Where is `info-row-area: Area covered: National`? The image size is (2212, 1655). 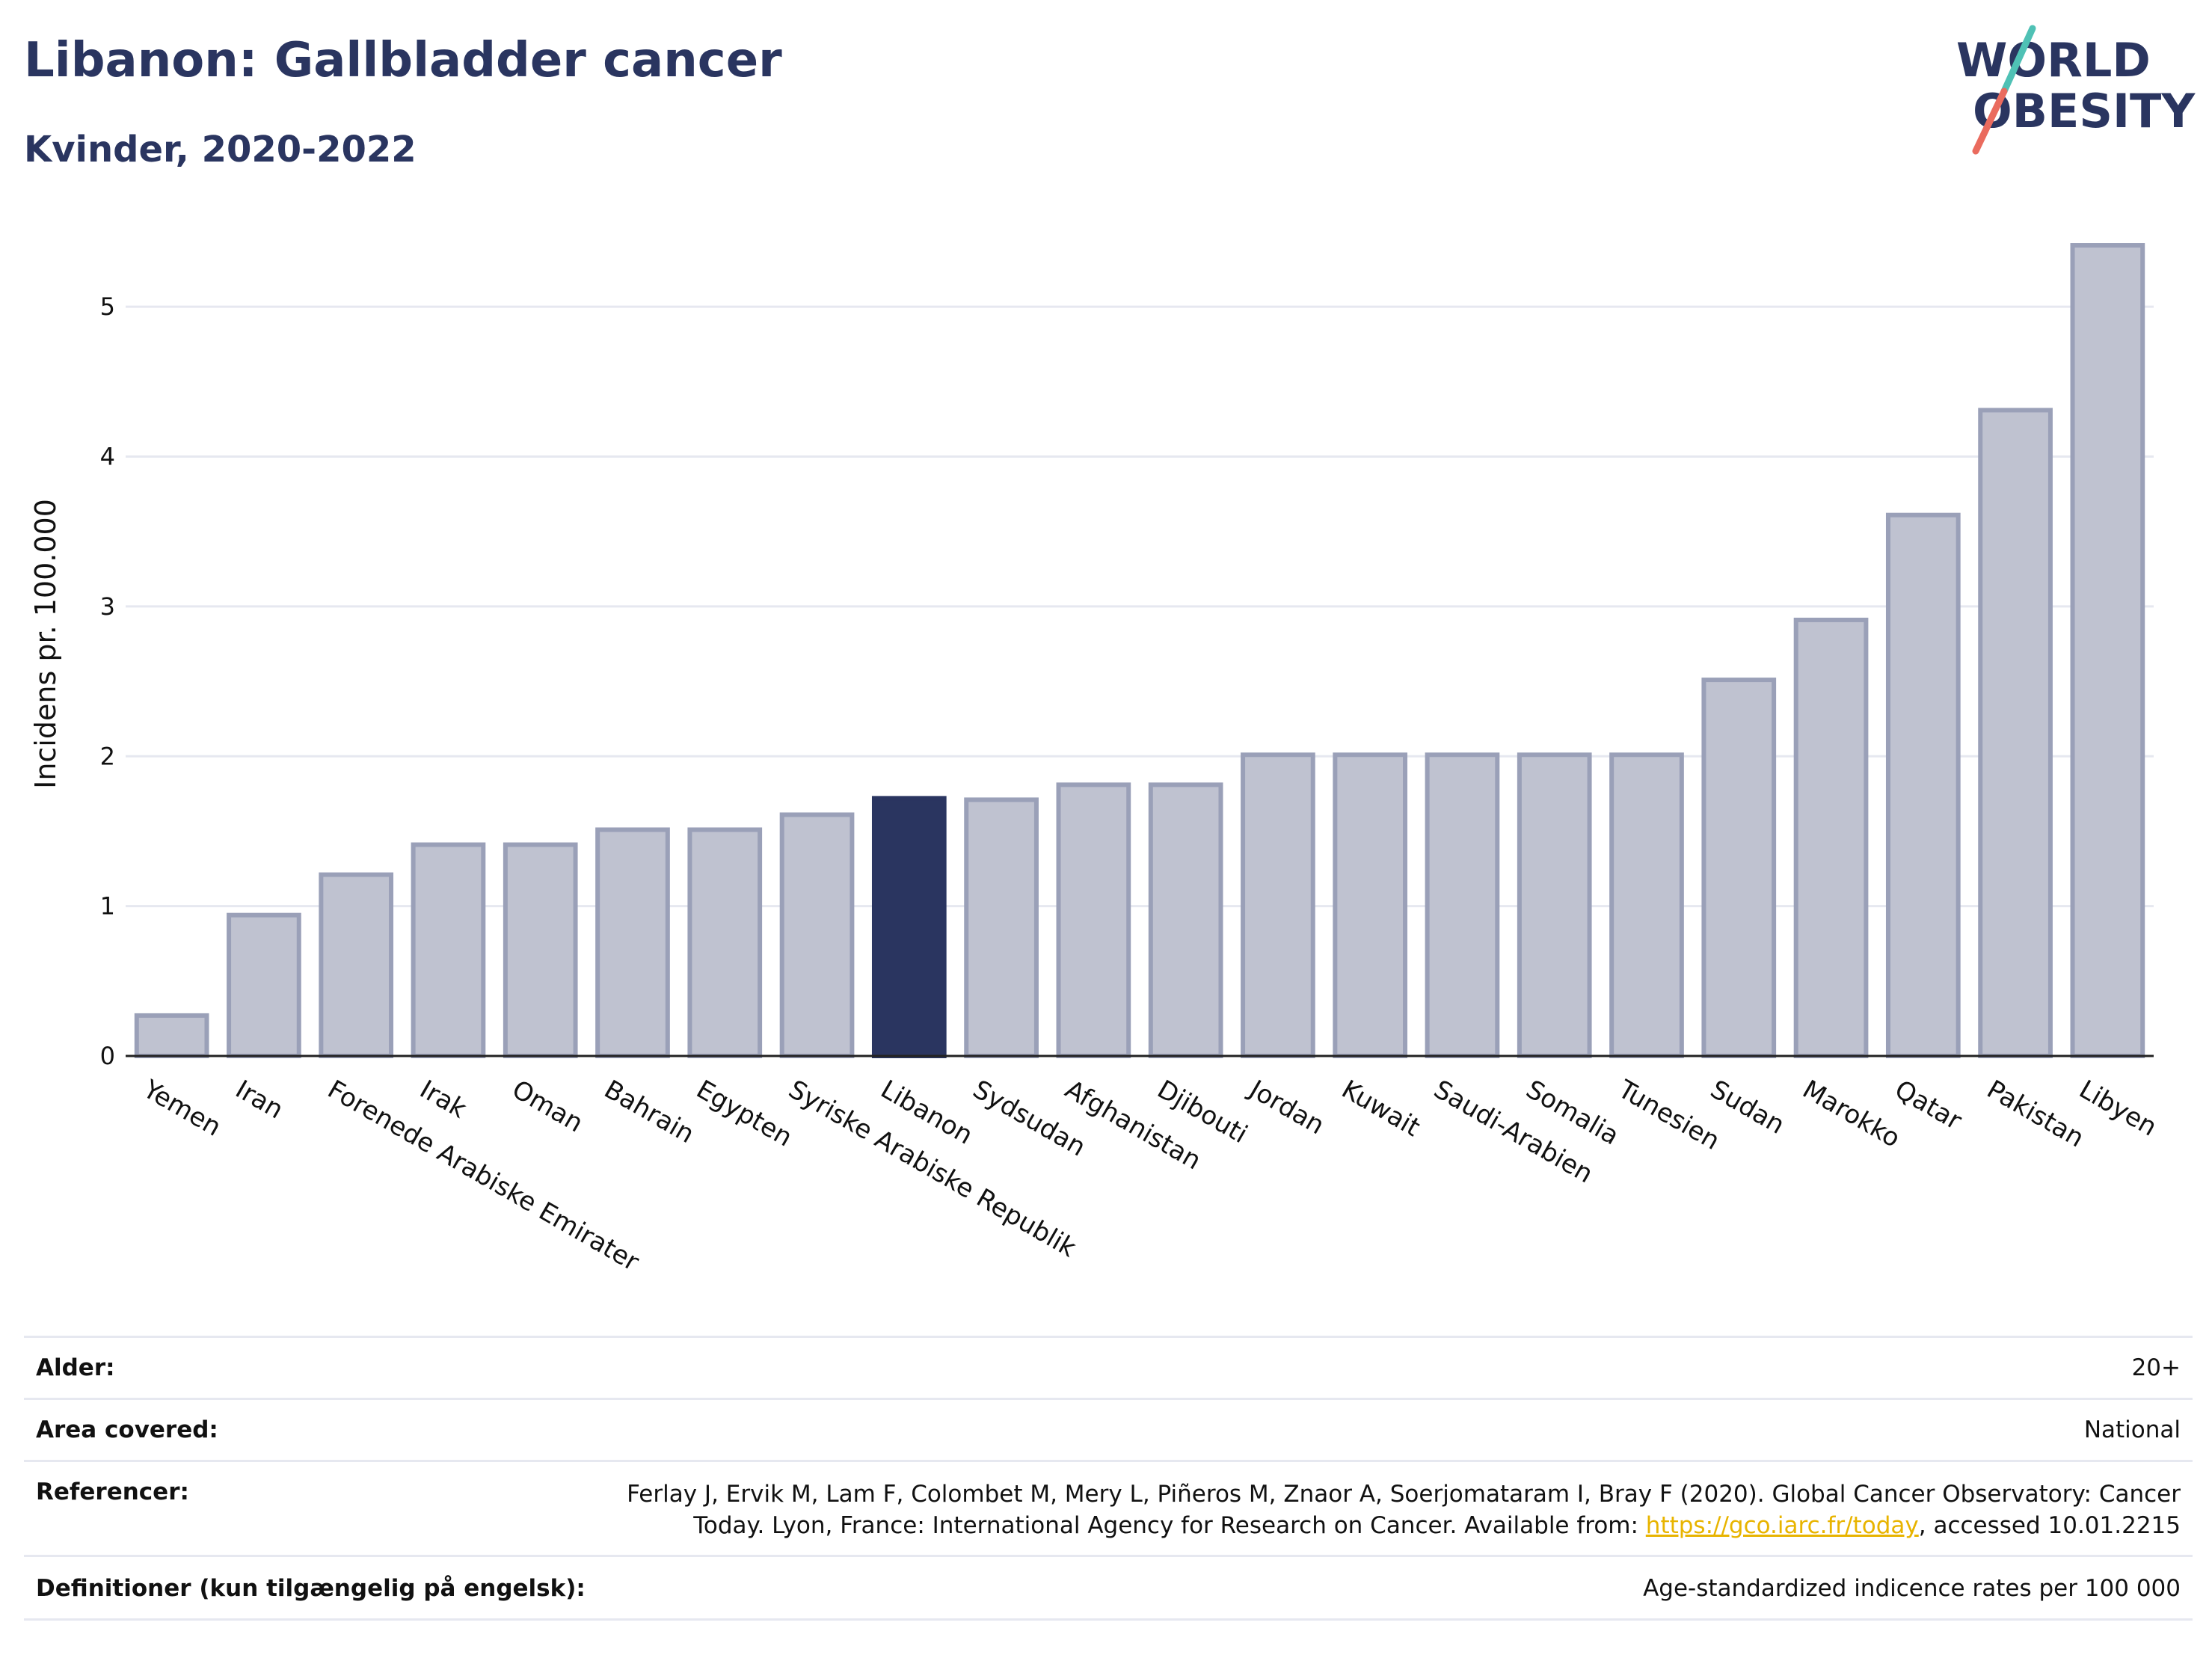
info-row-area: Area covered: National is located at coordinates (1108, 1429).